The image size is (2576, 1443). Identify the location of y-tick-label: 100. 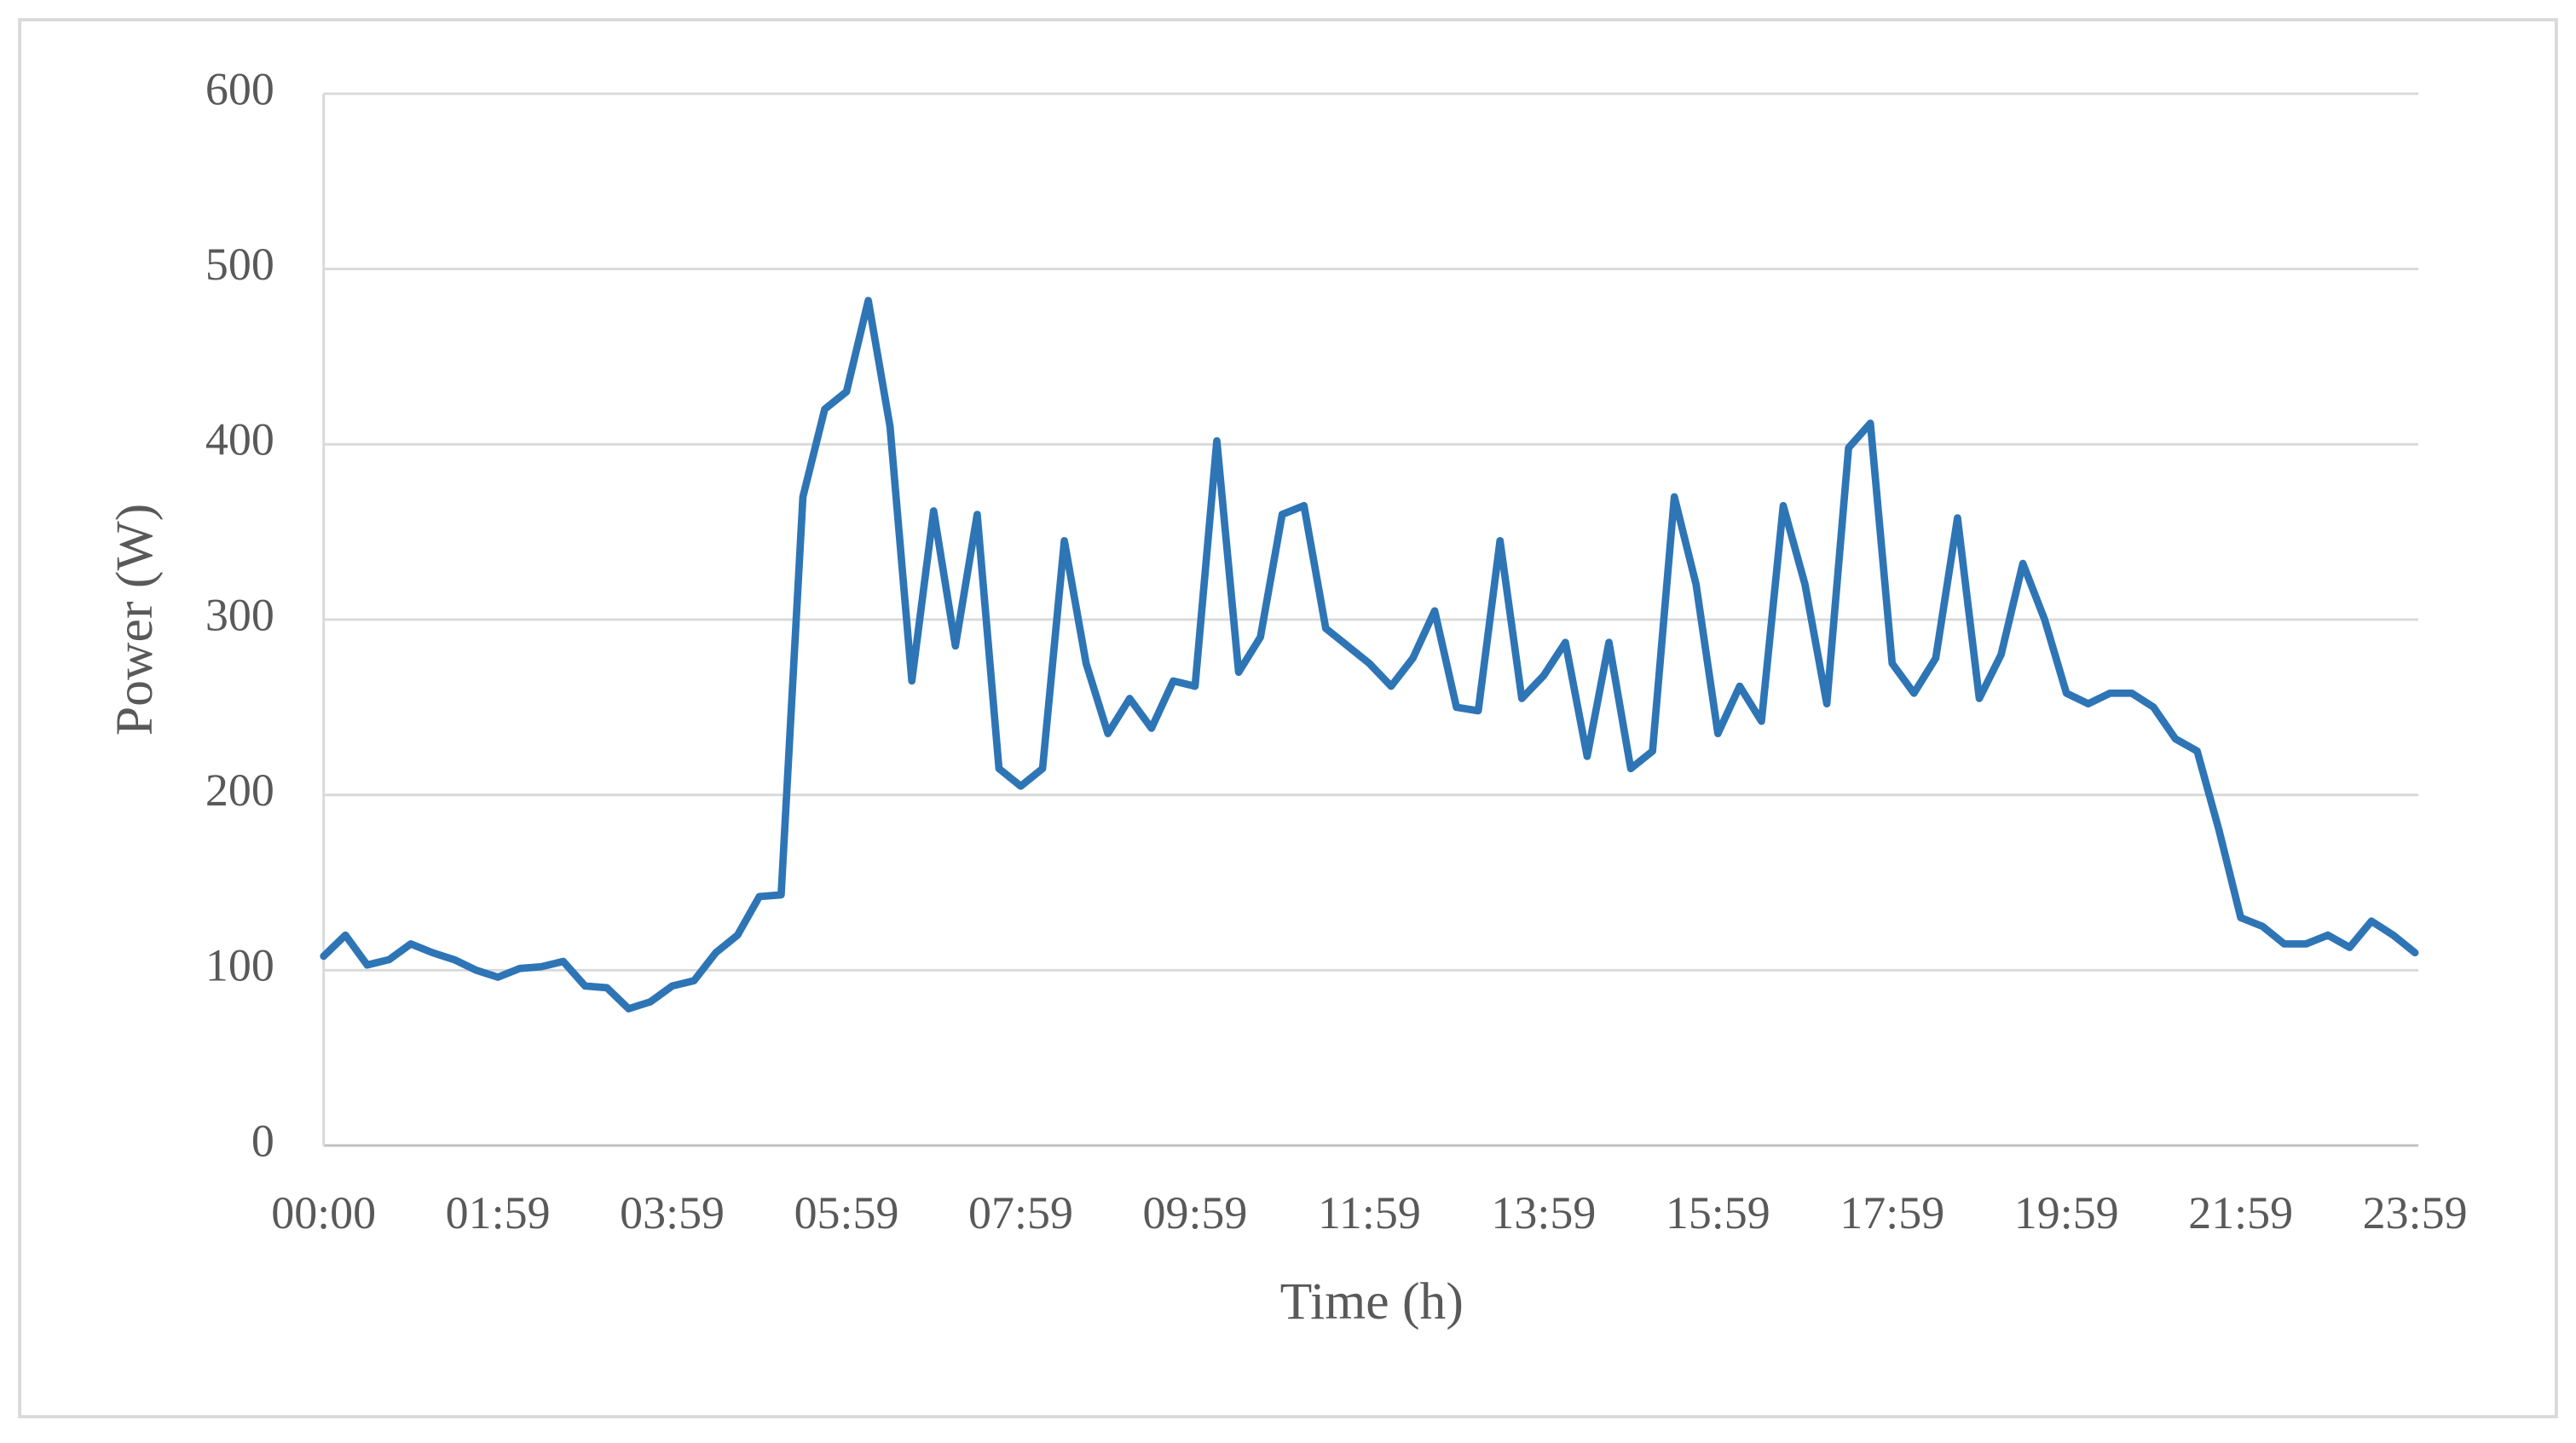
(239, 965).